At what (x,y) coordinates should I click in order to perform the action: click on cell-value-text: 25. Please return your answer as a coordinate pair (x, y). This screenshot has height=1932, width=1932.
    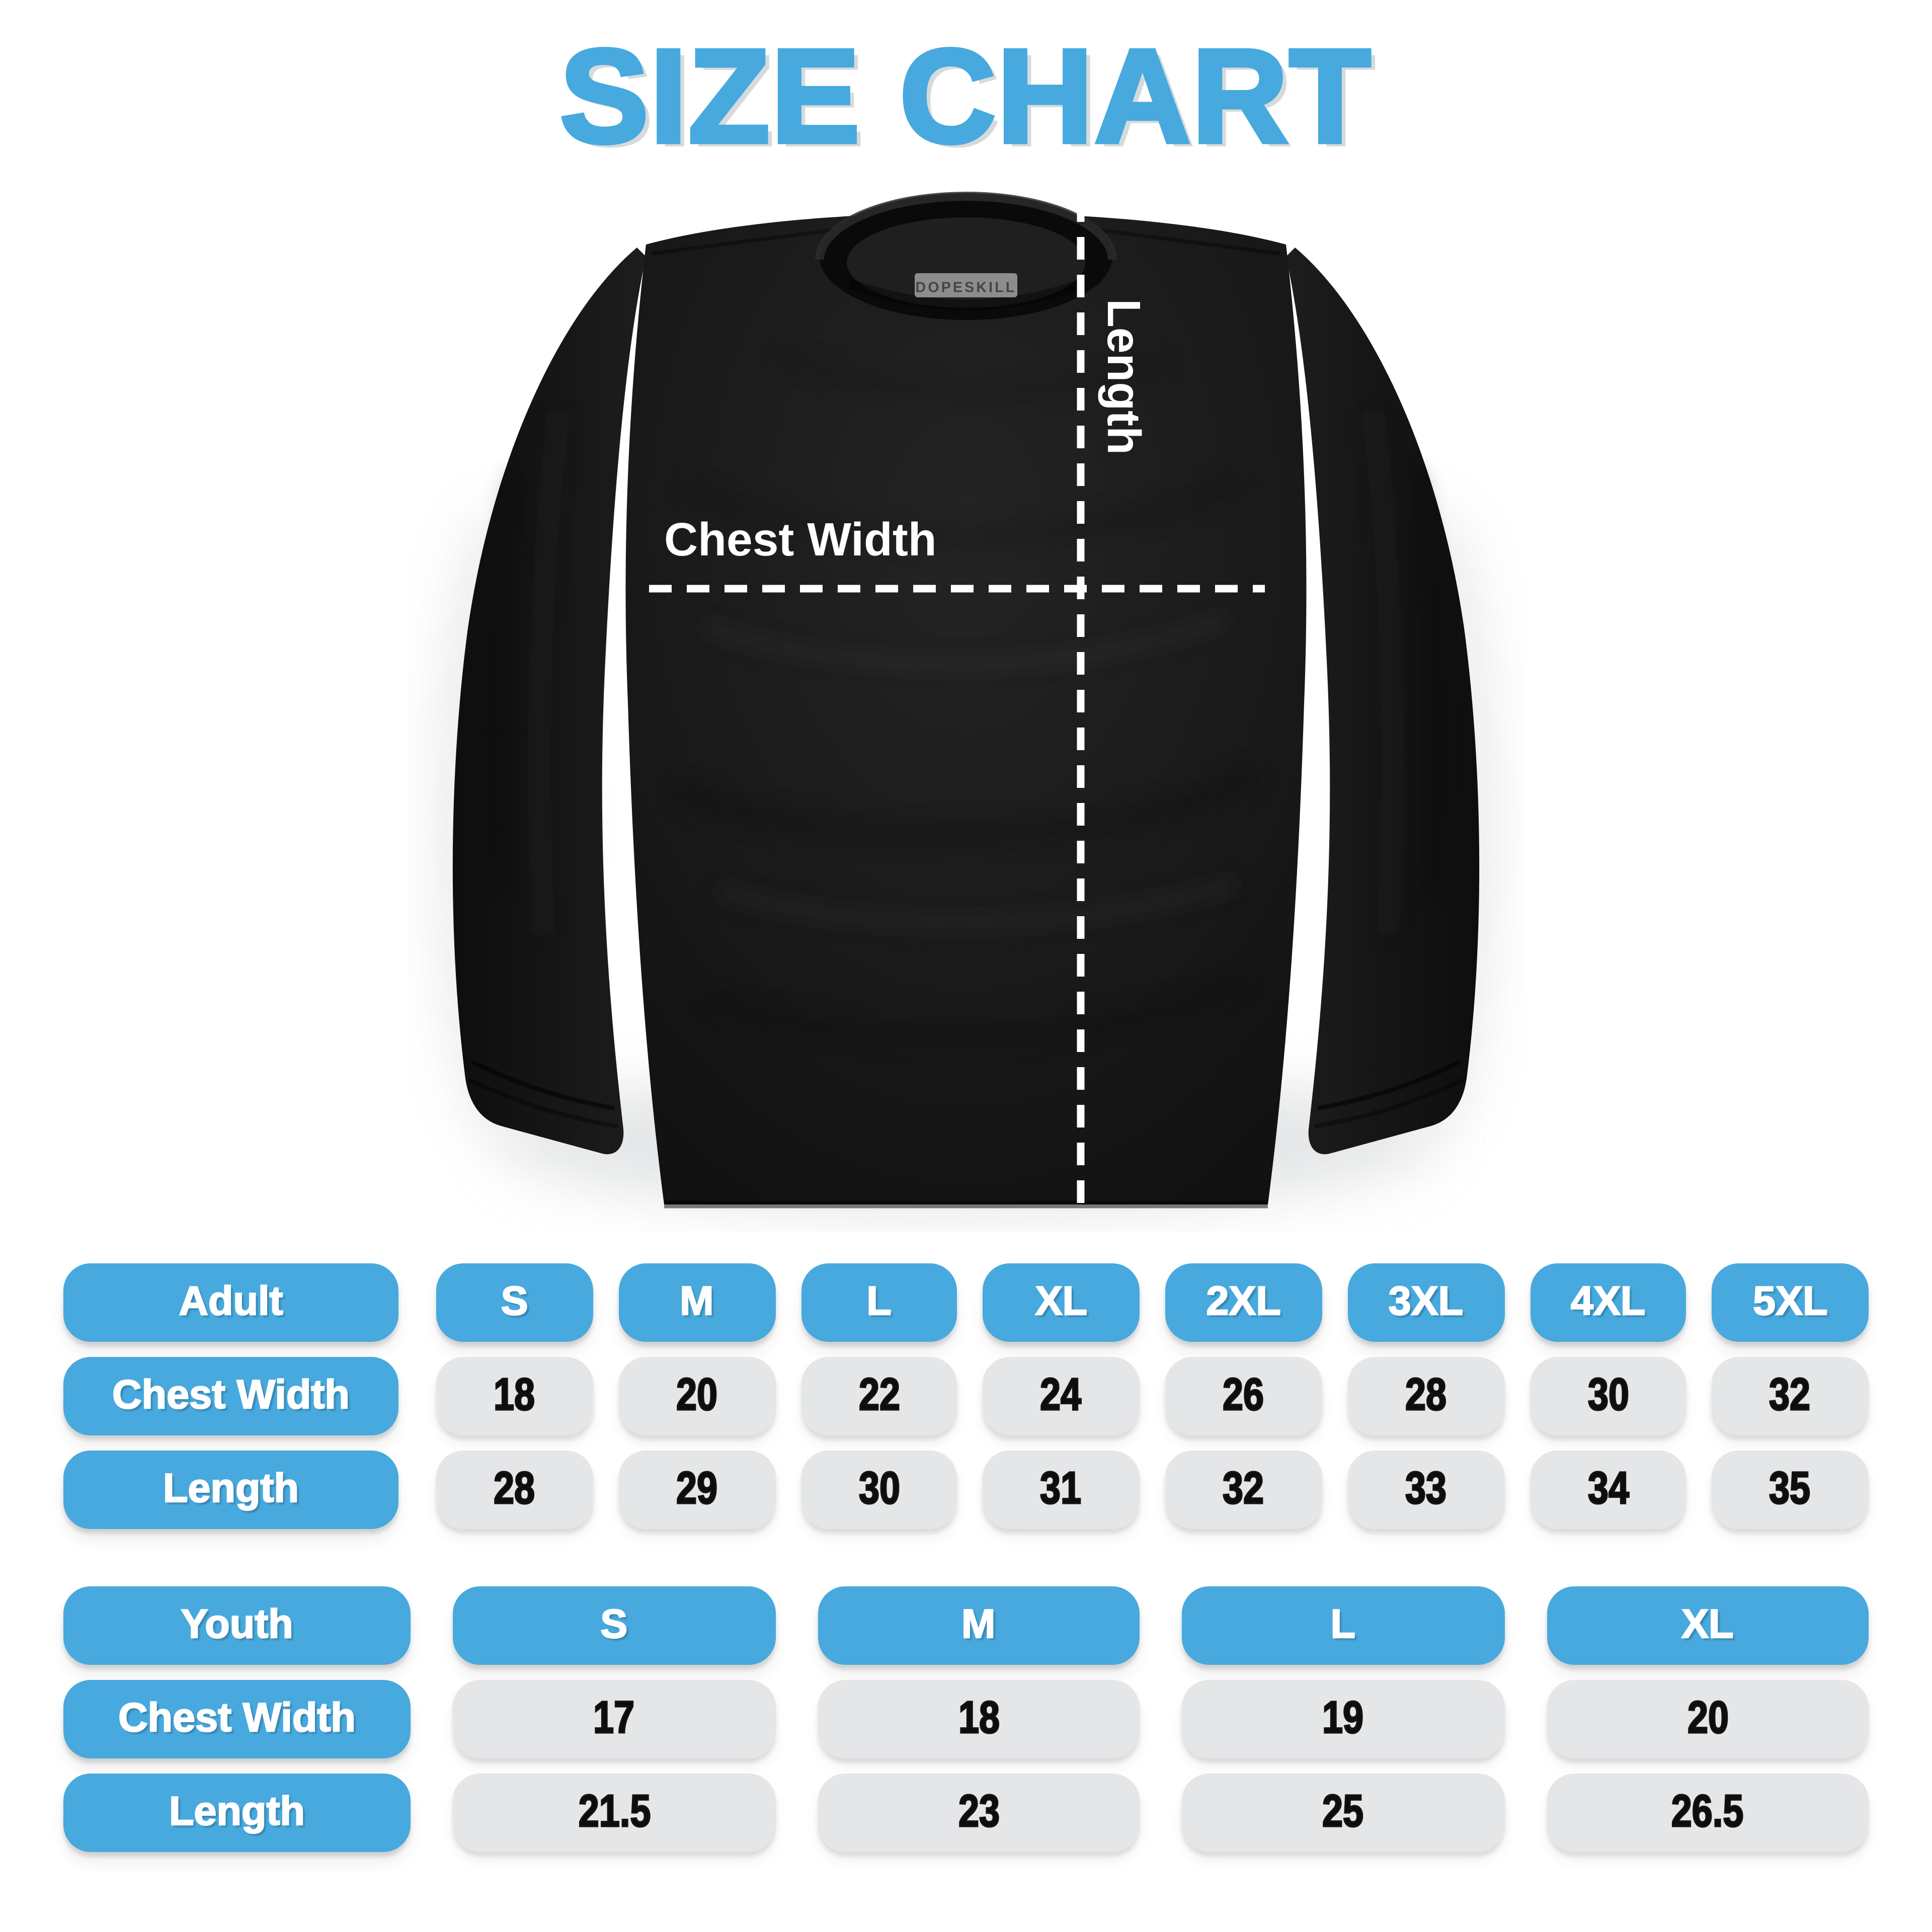
    Looking at the image, I should click on (1343, 1811).